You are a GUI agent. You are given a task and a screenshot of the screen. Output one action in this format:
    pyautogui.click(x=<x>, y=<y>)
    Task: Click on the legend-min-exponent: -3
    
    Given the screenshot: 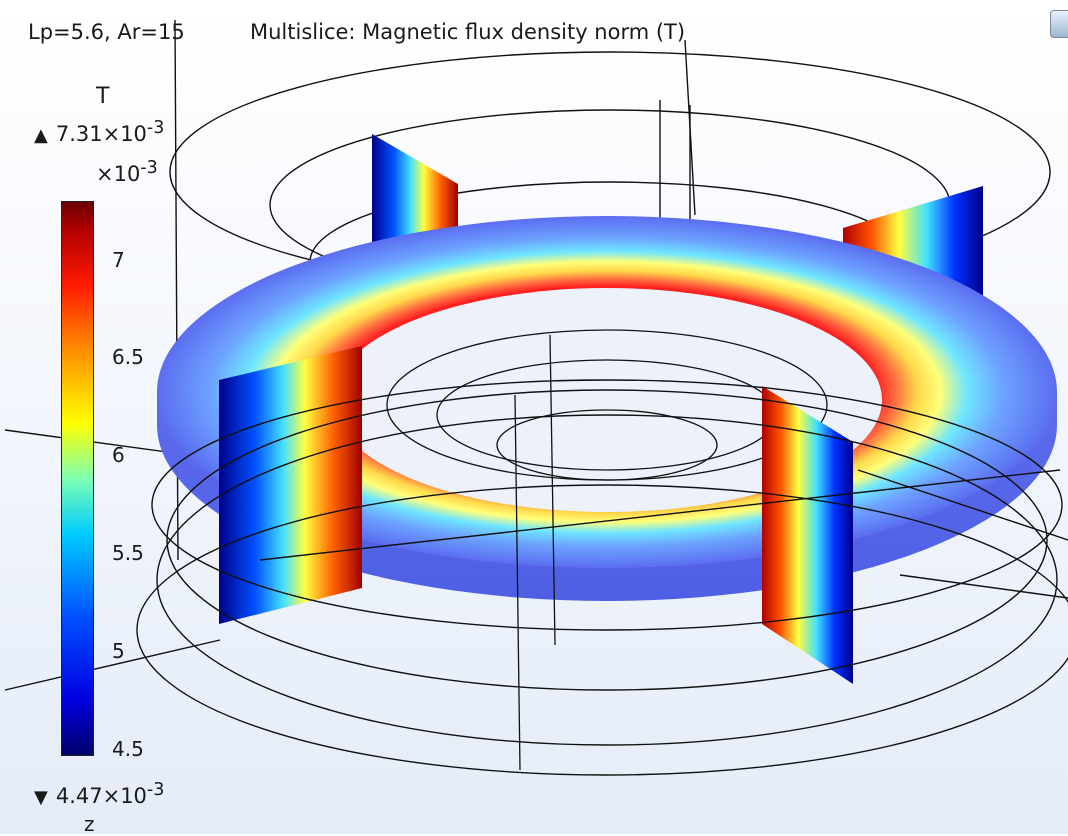 What is the action you would take?
    pyautogui.click(x=155, y=790)
    